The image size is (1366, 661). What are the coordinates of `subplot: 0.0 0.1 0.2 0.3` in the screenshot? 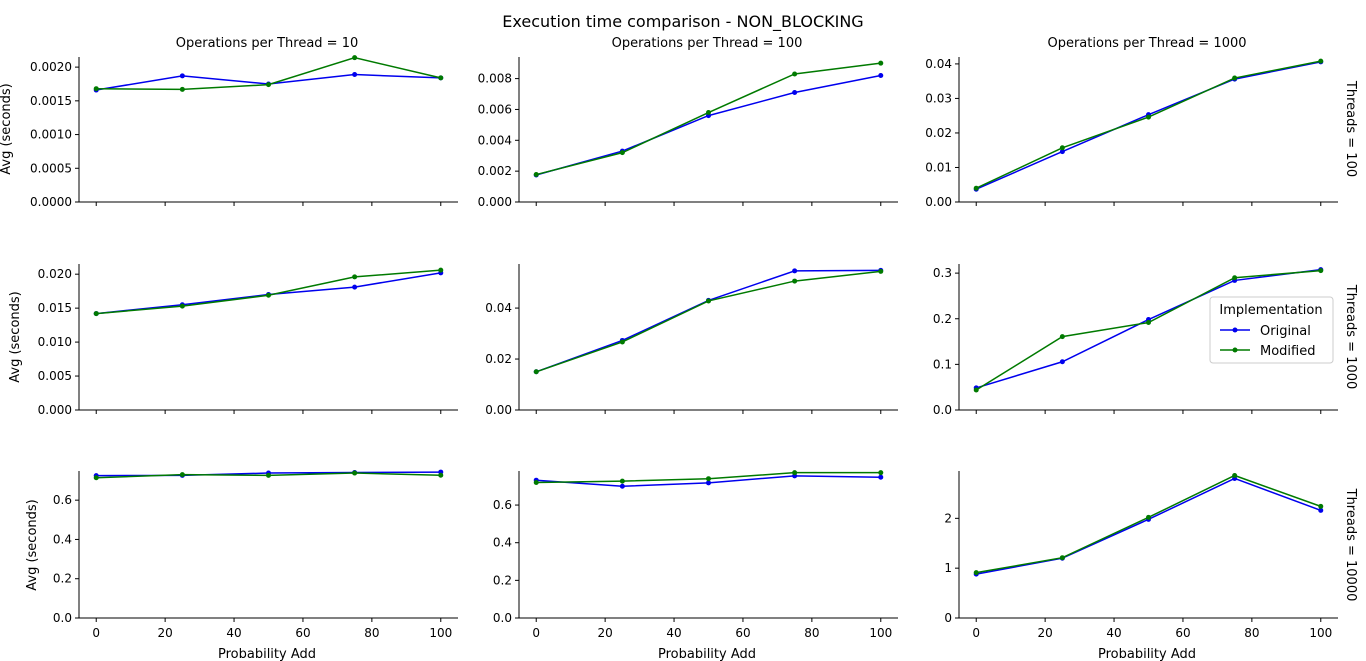 It's located at (1135, 340).